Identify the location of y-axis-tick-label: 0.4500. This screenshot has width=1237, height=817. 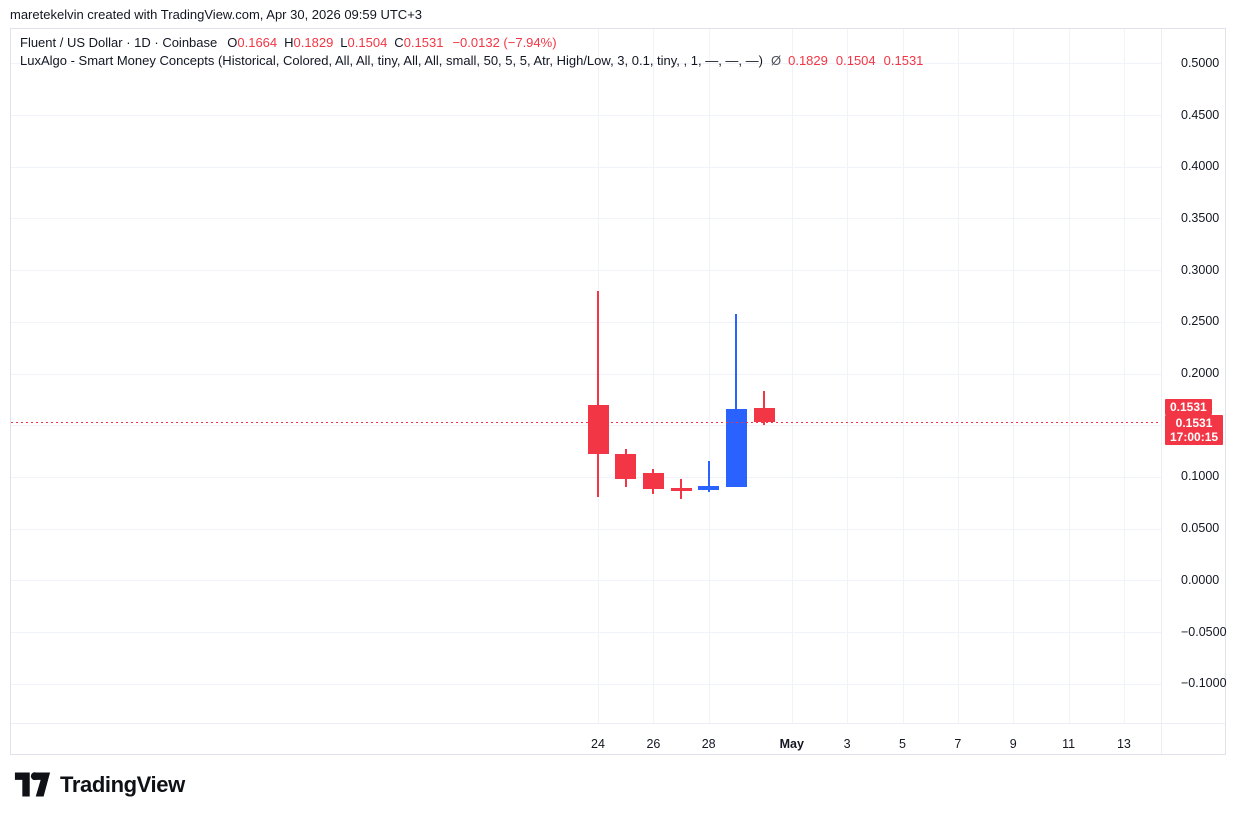
(1200, 114).